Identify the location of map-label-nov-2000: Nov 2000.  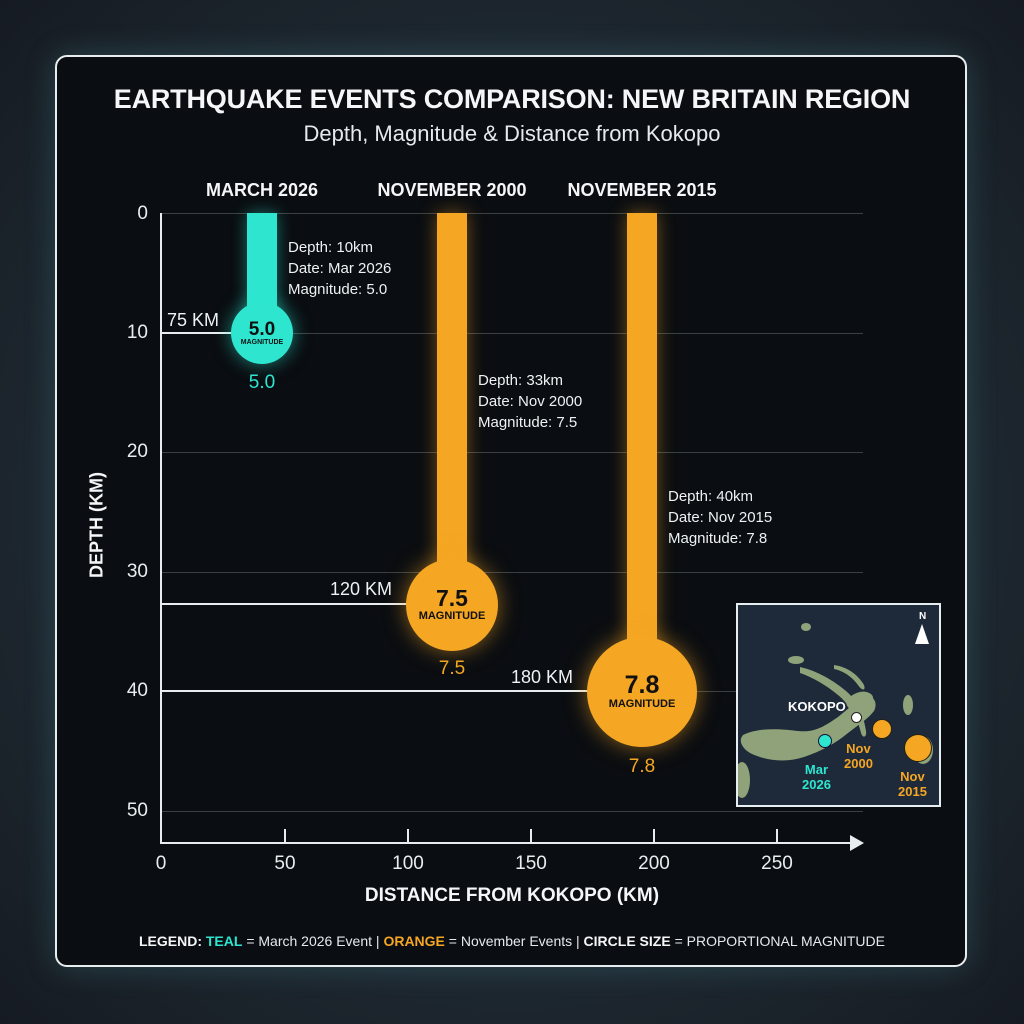
(858, 756).